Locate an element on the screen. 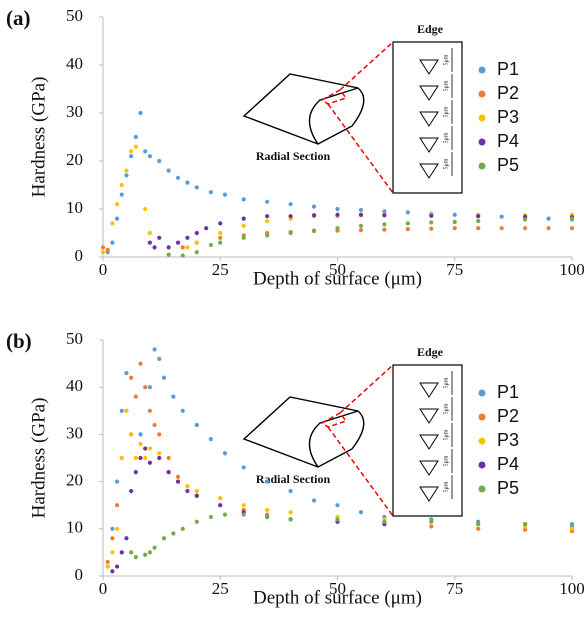 This screenshot has height=639, width=588. y-tick-label: 0 is located at coordinates (79, 255).